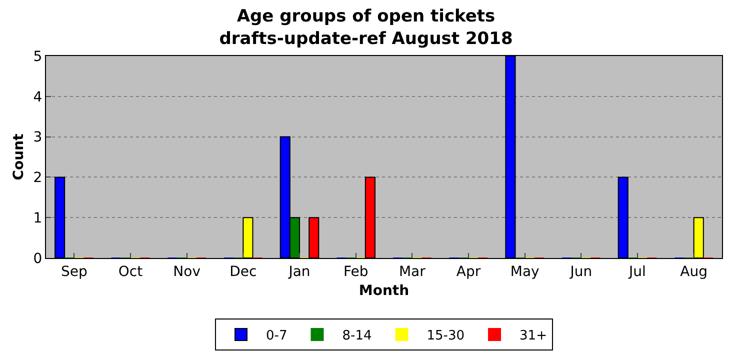 The height and width of the screenshot is (361, 732). I want to click on x-tick-label: May, so click(525, 272).